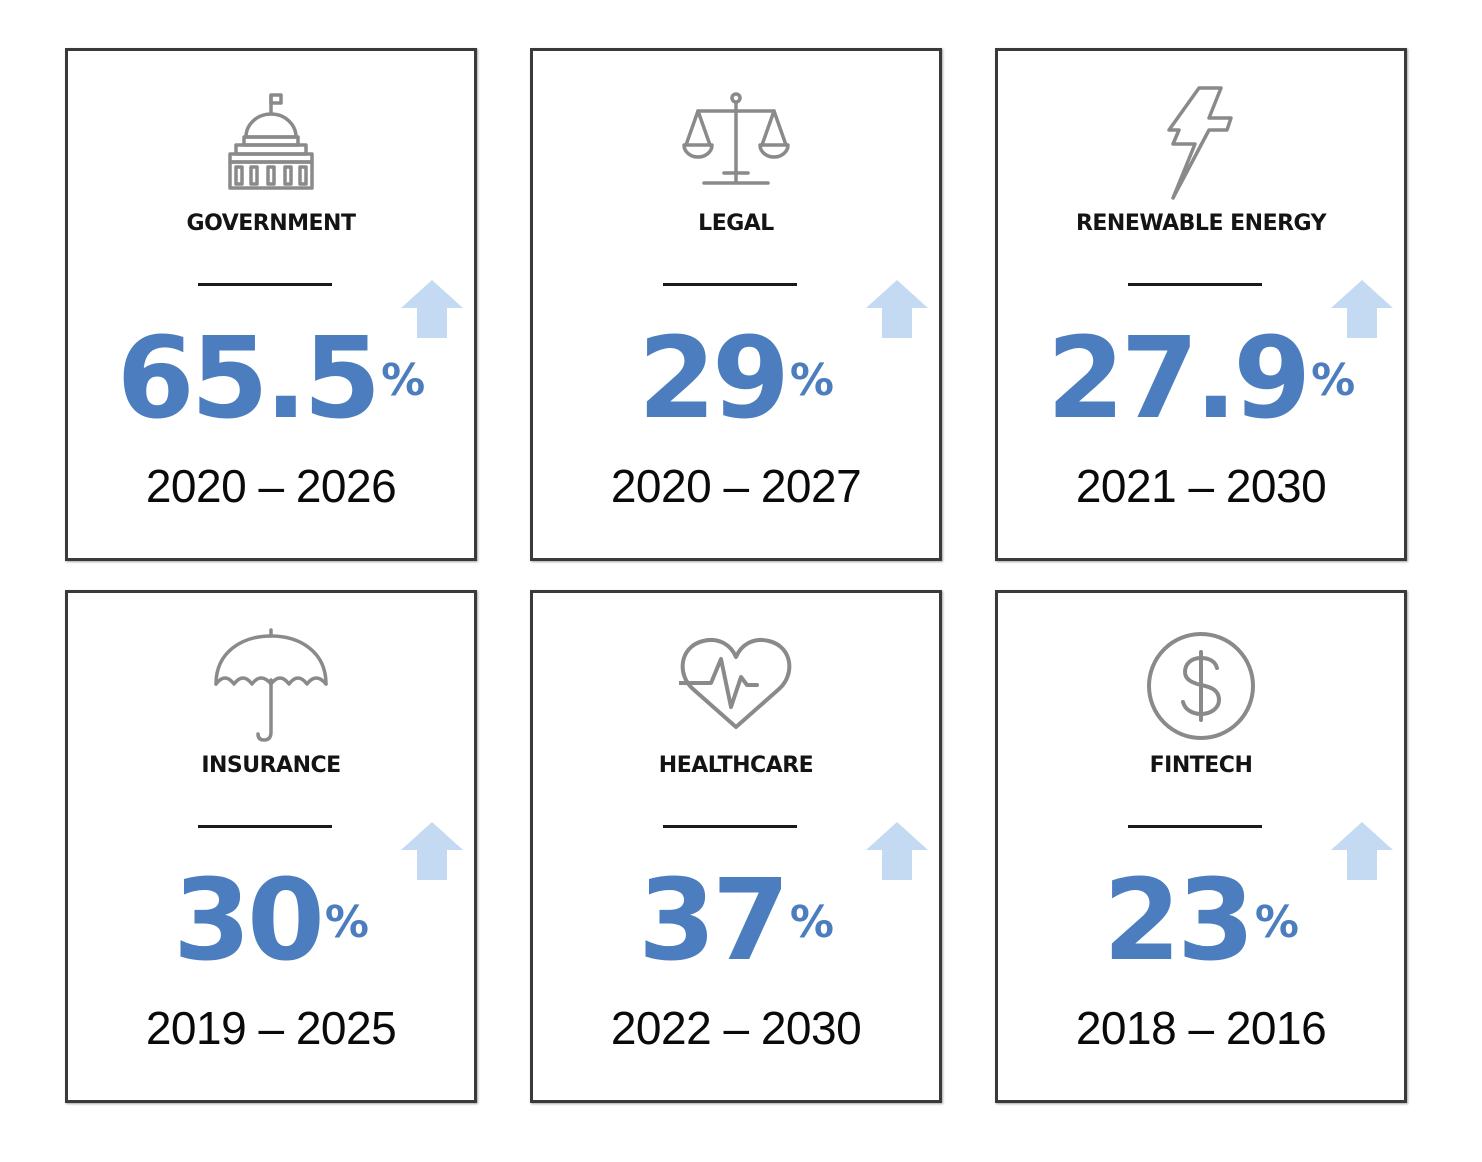  I want to click on card-label: GOVERNMENT, so click(271, 223).